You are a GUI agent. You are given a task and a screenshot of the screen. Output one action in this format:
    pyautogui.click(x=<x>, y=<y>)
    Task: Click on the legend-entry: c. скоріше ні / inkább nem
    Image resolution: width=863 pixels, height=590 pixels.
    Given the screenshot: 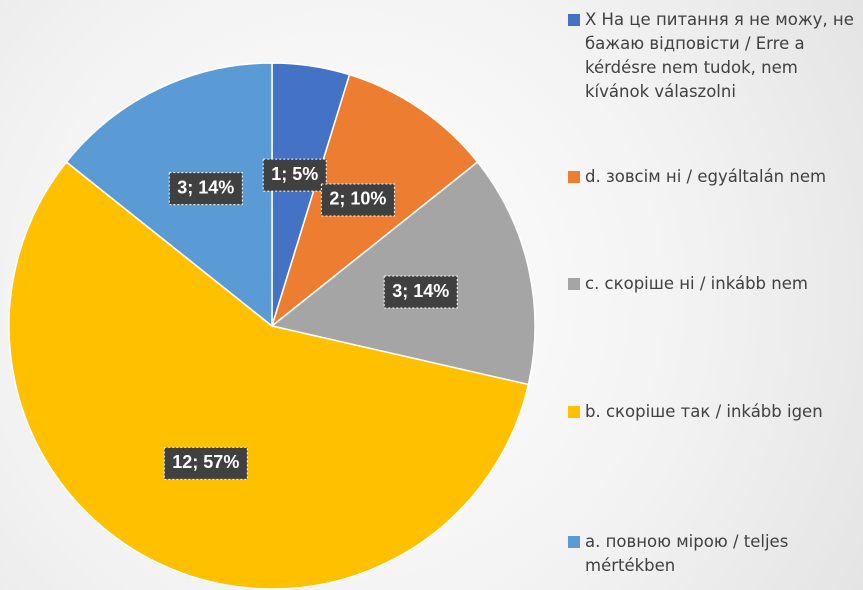 What is the action you would take?
    pyautogui.click(x=713, y=284)
    